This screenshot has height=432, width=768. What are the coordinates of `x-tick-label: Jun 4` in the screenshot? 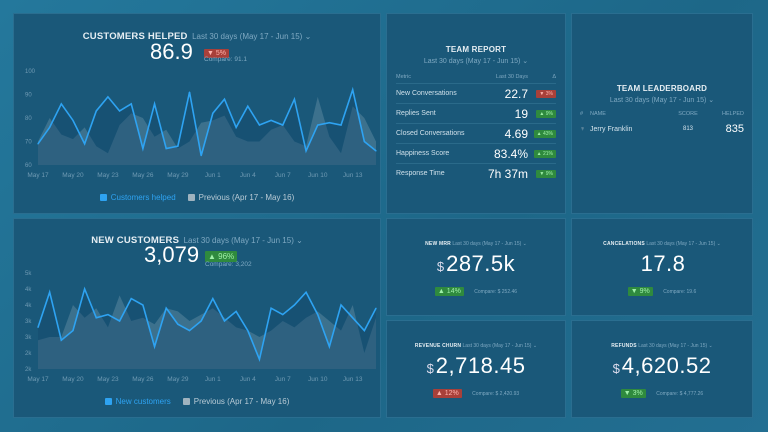 It's located at (248, 175).